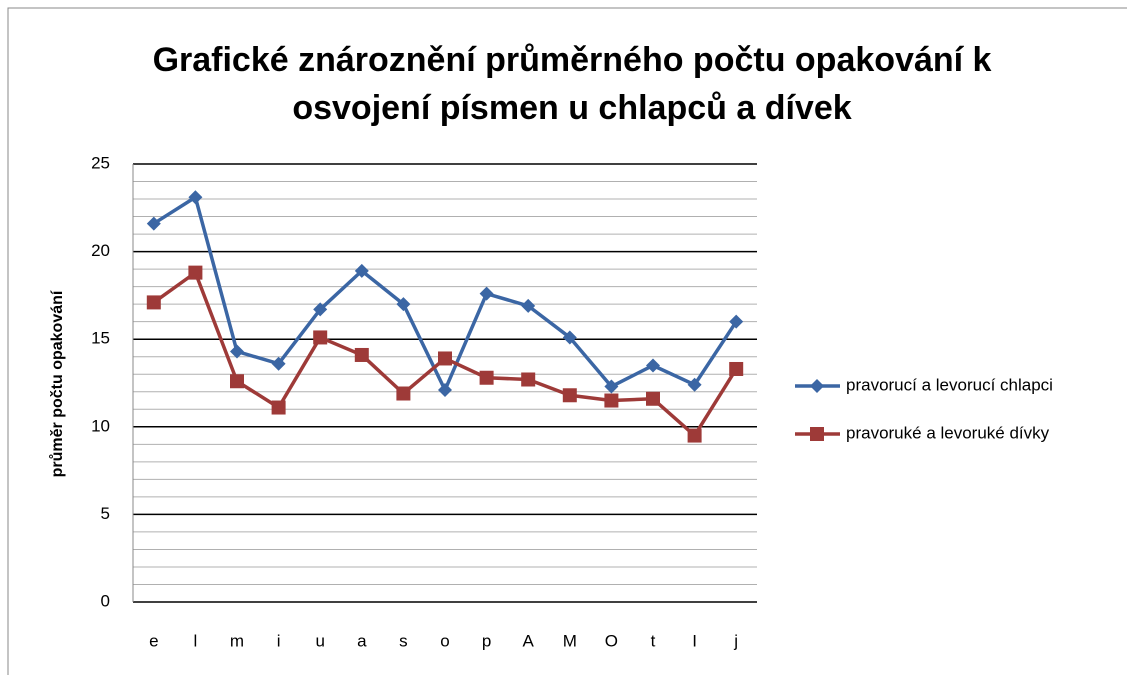 The height and width of the screenshot is (675, 1127). What do you see at coordinates (570, 640) in the screenshot?
I see `x-tick-label: M` at bounding box center [570, 640].